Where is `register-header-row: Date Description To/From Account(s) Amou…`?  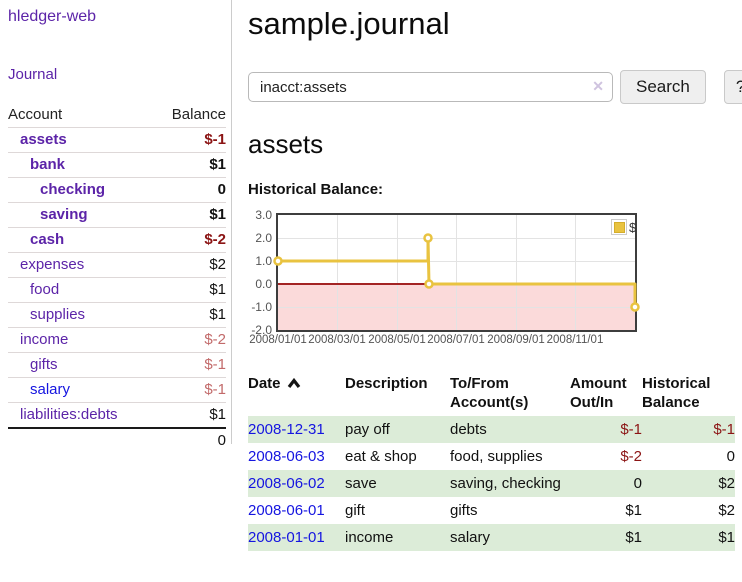 register-header-row: Date Description To/From Account(s) Amou… is located at coordinates (491, 393).